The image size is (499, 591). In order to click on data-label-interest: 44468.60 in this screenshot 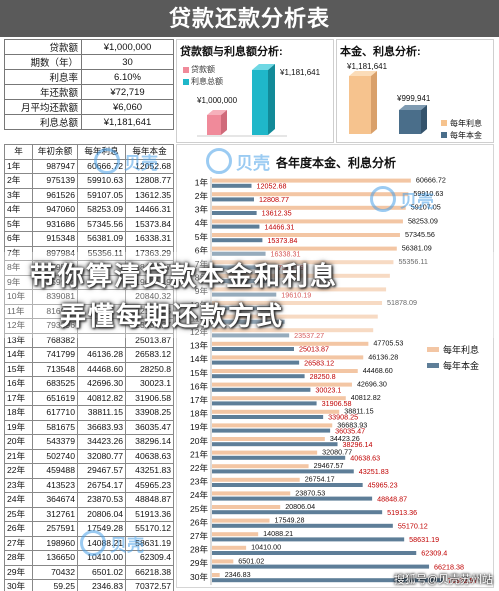, I will do `click(378, 370)`.